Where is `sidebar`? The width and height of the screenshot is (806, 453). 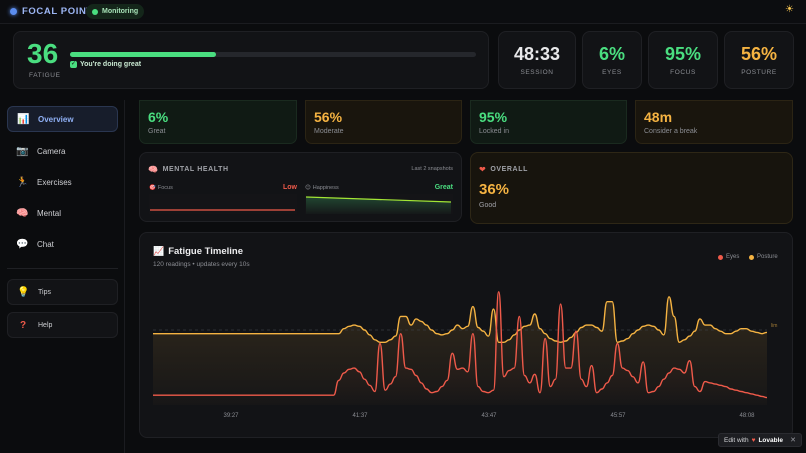
sidebar is located at coordinates (62, 276).